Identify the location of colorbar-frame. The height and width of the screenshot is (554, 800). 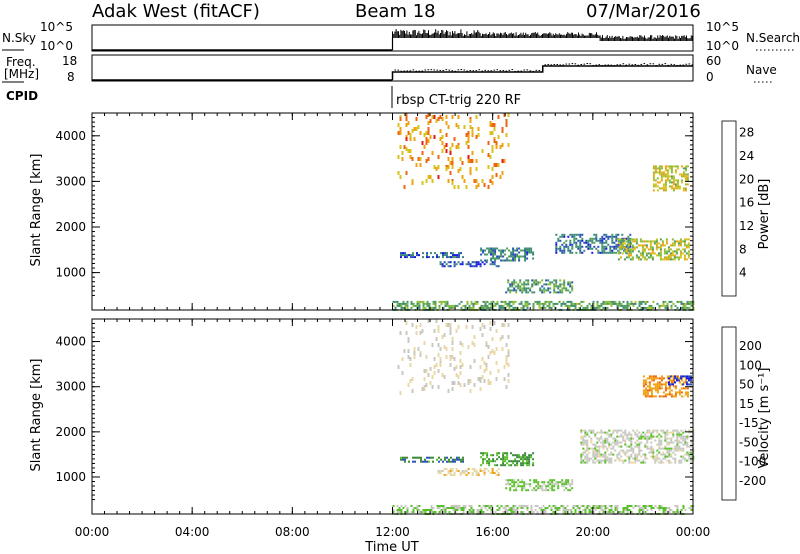
(729, 413).